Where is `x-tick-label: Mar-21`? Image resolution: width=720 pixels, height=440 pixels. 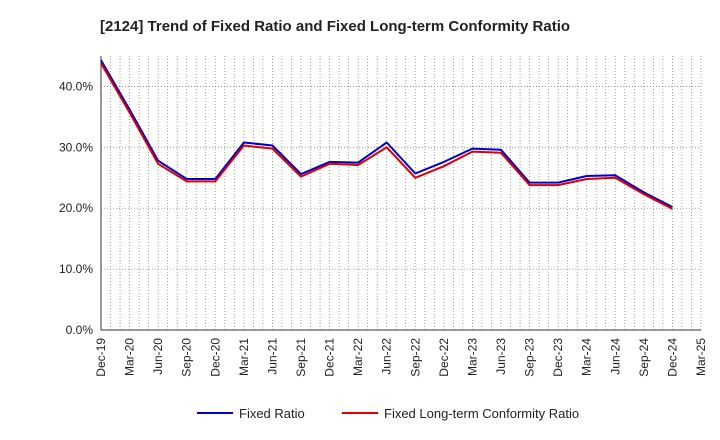
x-tick-label: Mar-21 is located at coordinates (244, 357).